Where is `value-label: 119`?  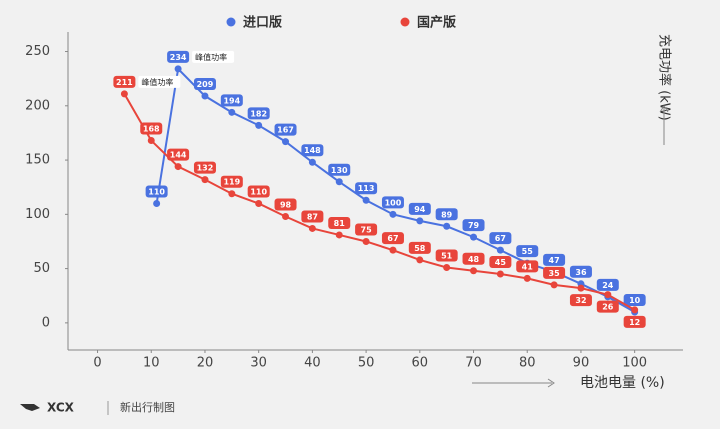 value-label: 119 is located at coordinates (231, 182).